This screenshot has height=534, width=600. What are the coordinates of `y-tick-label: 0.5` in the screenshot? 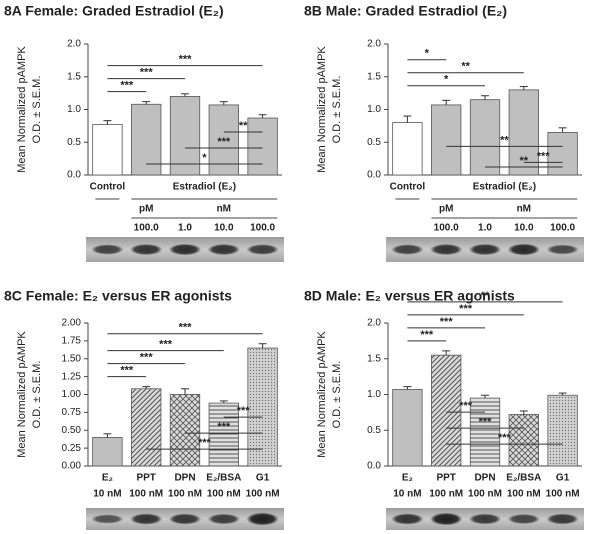 It's located at (374, 430).